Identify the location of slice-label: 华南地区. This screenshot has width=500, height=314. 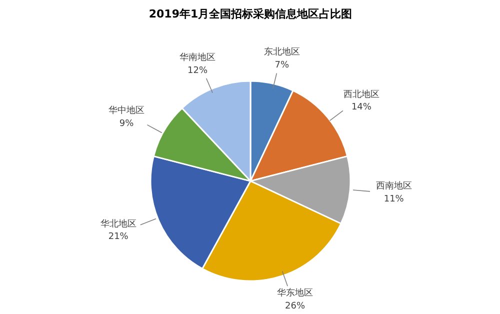
(197, 58).